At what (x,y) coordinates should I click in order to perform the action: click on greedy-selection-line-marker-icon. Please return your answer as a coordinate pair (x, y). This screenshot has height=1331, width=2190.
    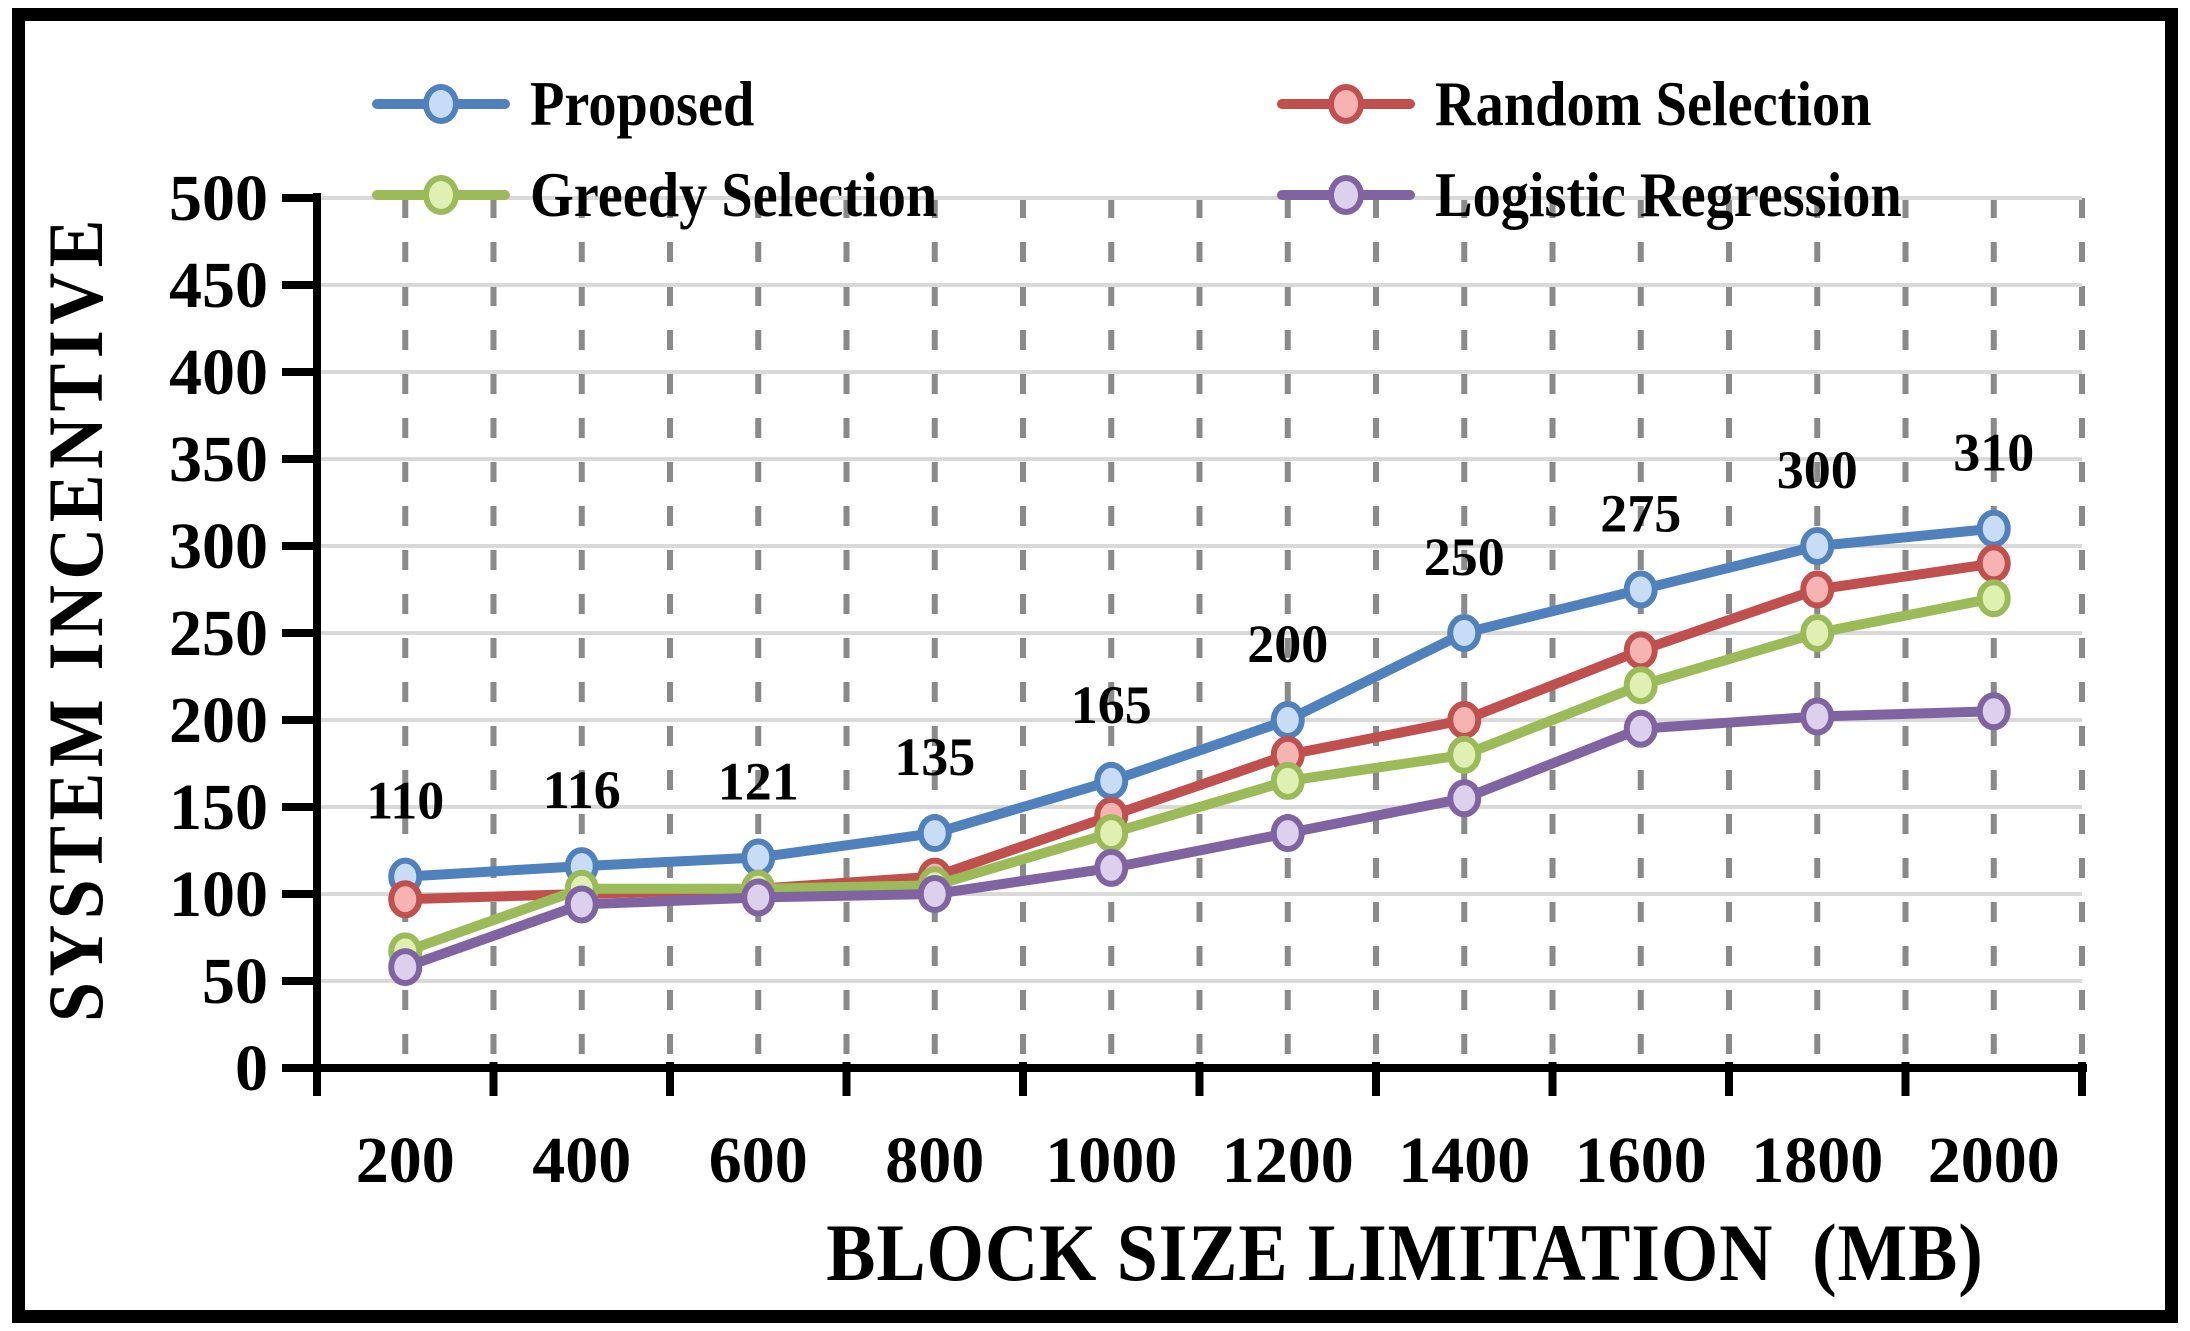
    Looking at the image, I should click on (441, 195).